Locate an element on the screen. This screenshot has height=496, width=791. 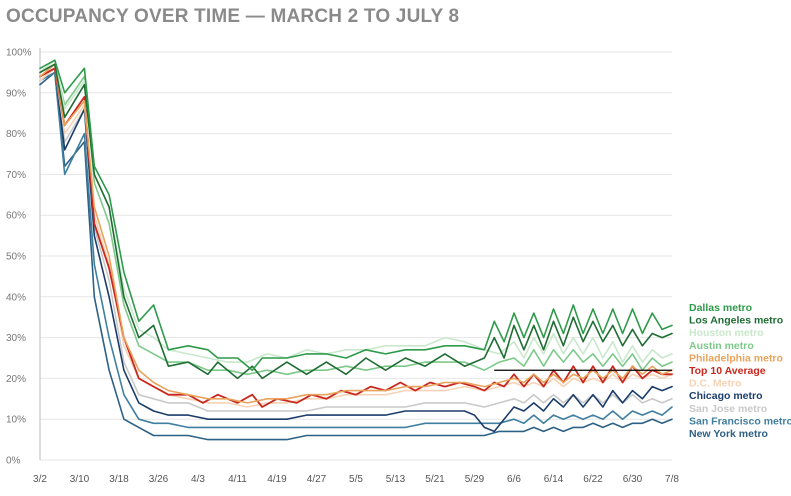
legend-entry: Austin metro is located at coordinates (721, 346).